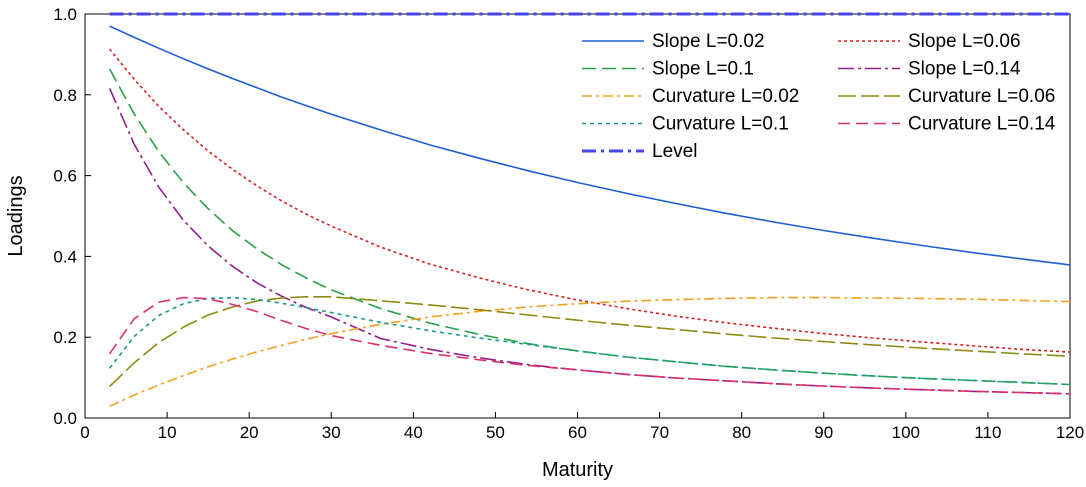  I want to click on legend-label-level: Level, so click(674, 151).